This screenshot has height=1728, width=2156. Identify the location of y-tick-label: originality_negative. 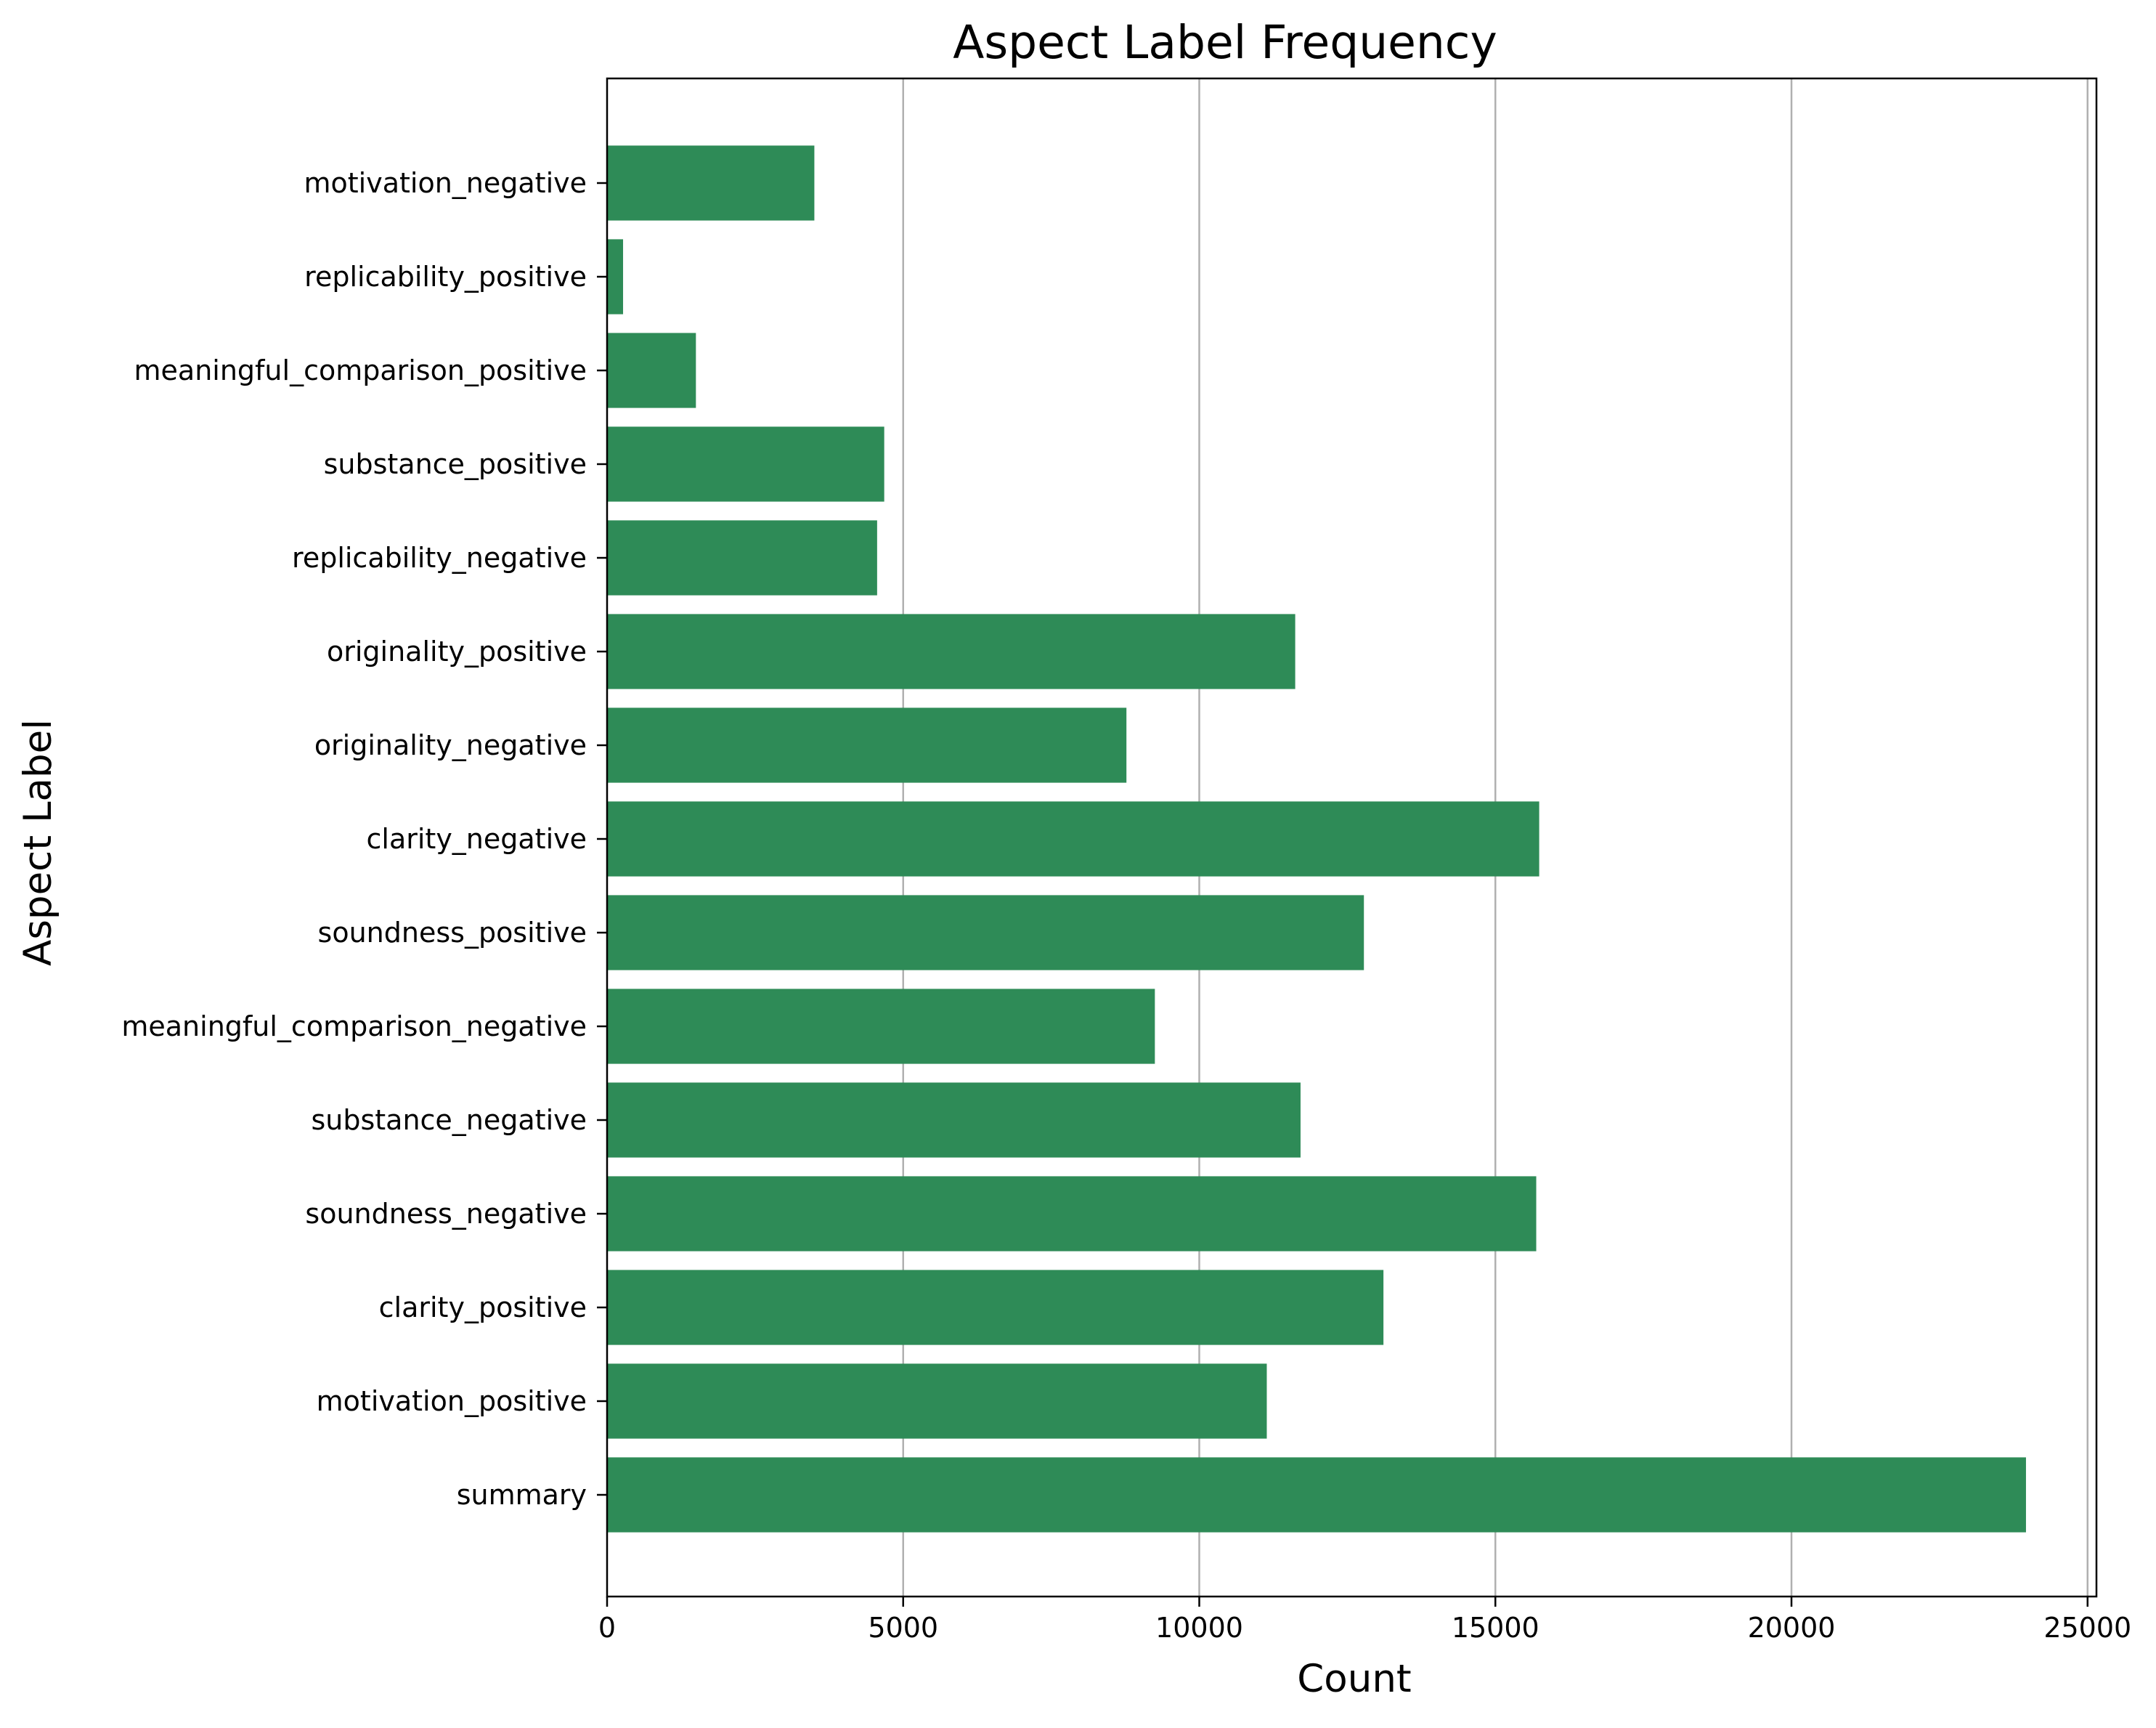
(451, 745).